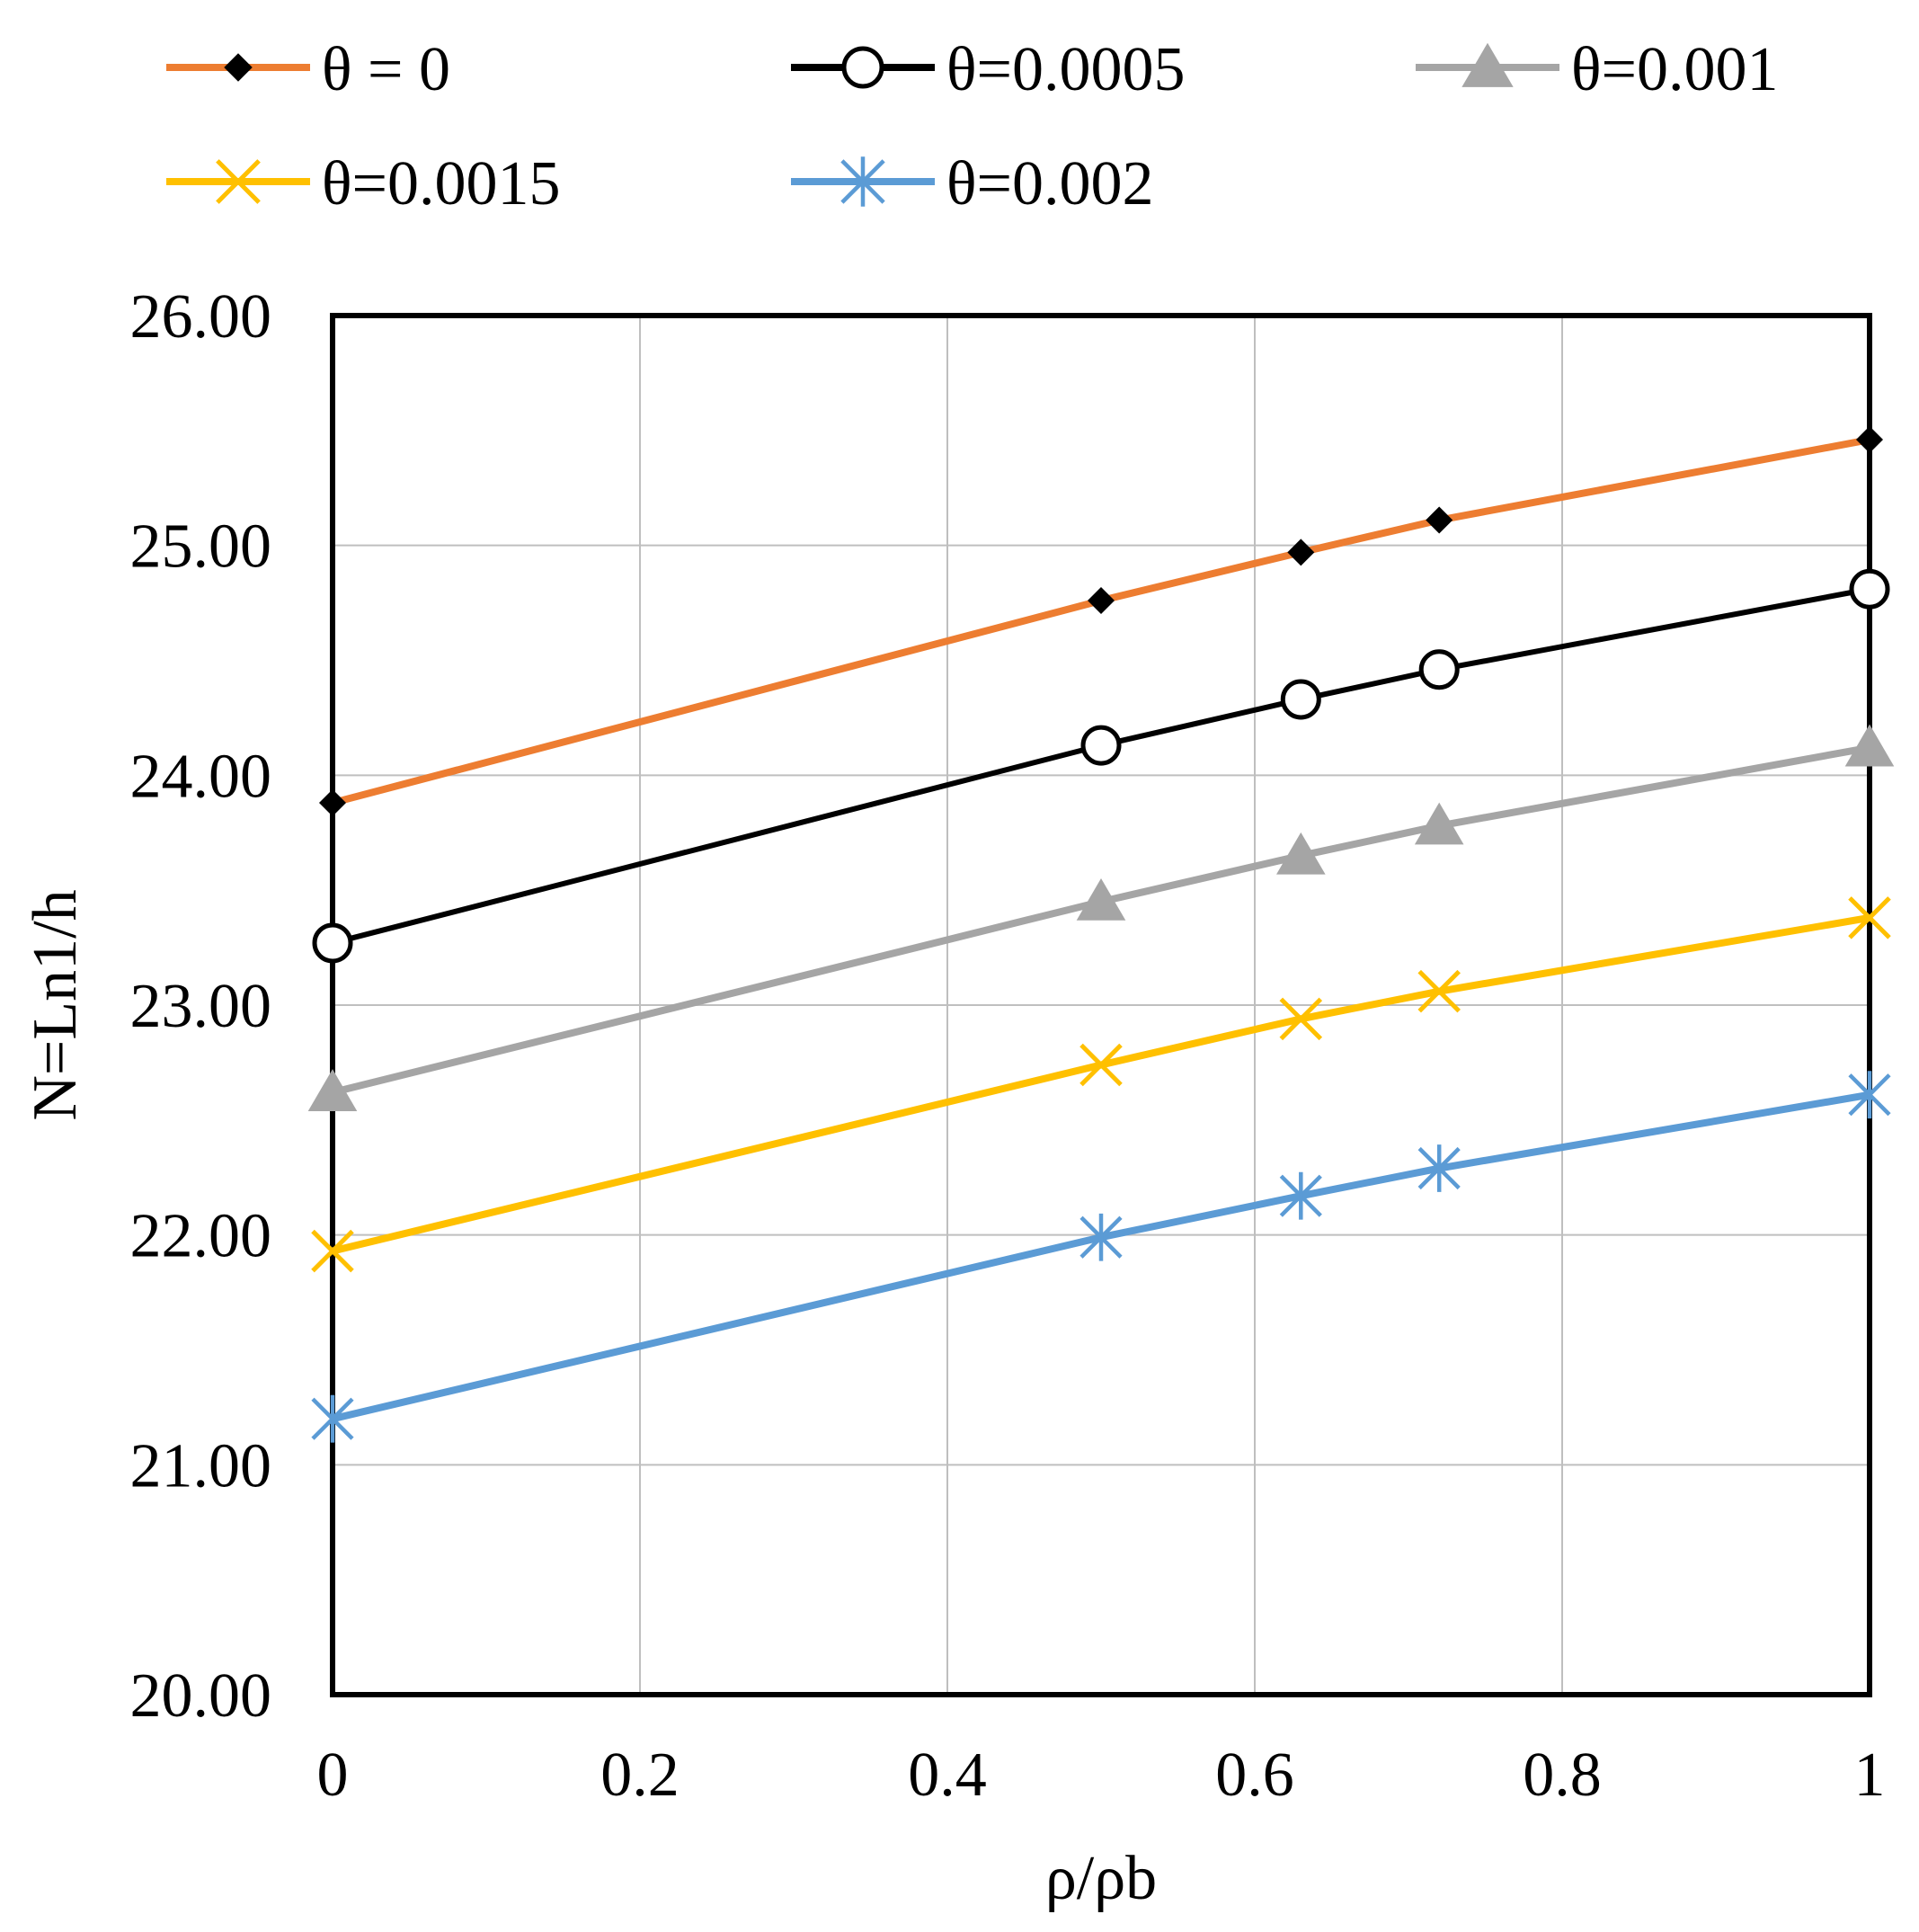  What do you see at coordinates (201, 547) in the screenshot?
I see `y-tick-label: 25.00` at bounding box center [201, 547].